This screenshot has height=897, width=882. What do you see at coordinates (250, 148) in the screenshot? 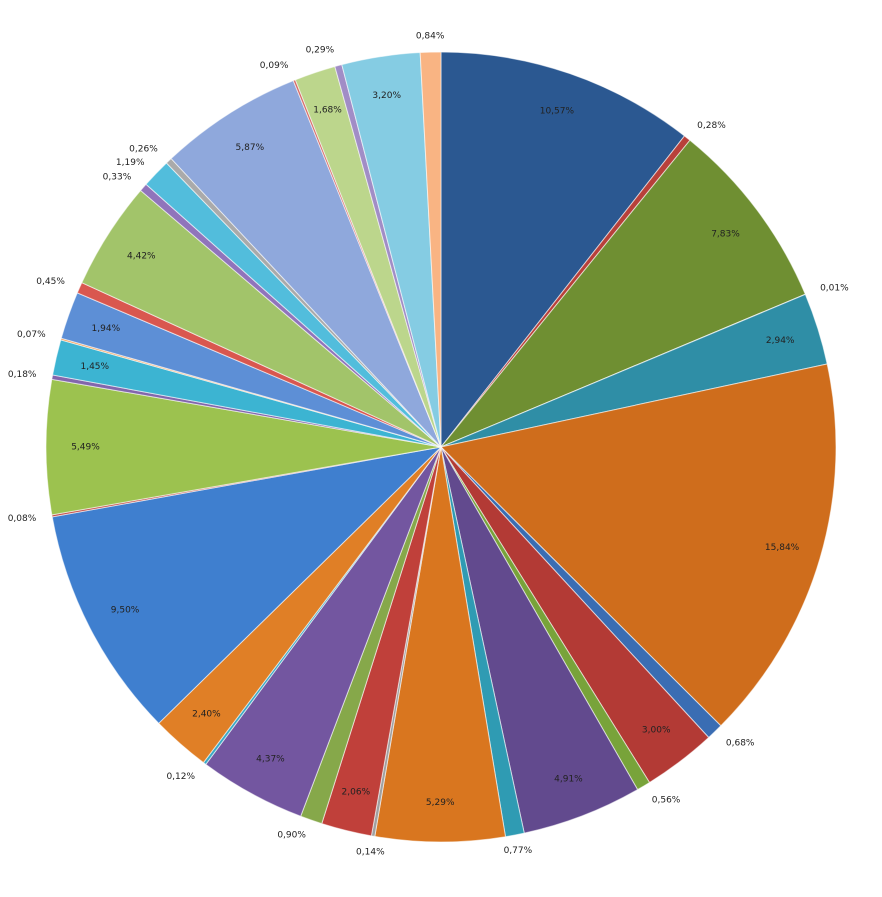
I see `data-label: 5,87%` at bounding box center [250, 148].